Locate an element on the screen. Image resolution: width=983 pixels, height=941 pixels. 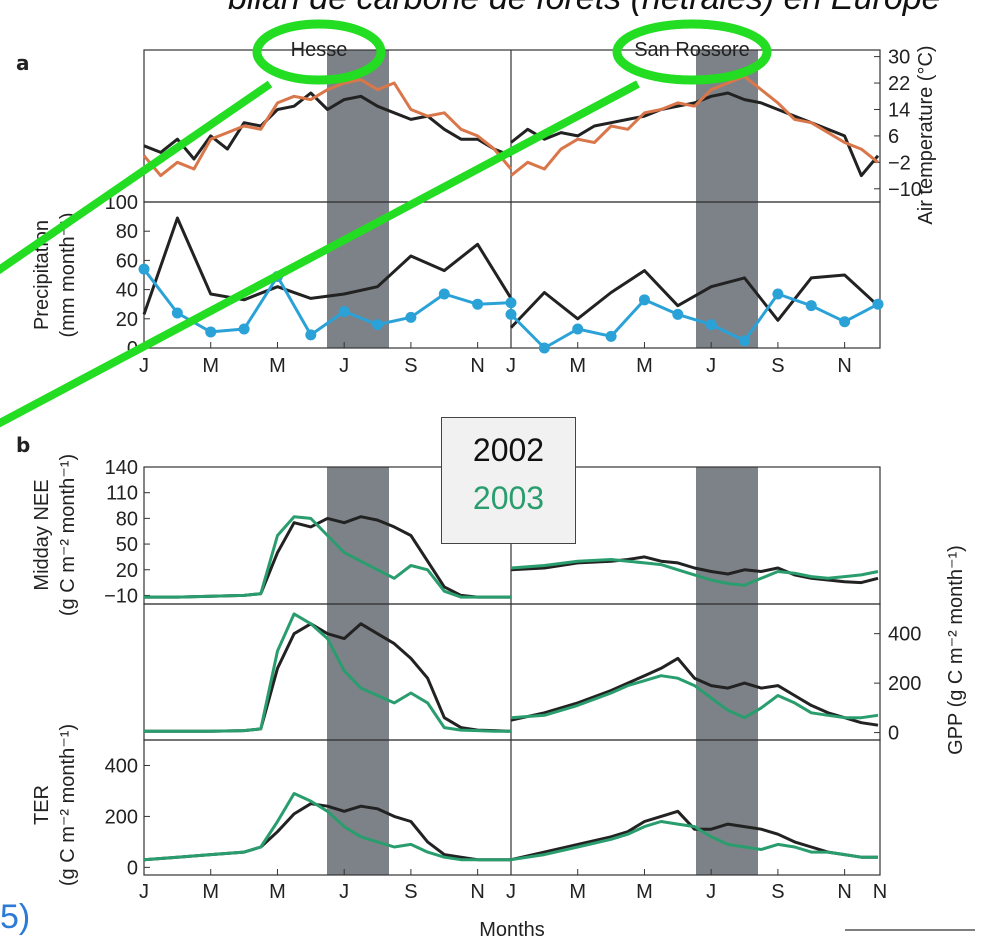
x-axis-label: Months is located at coordinates (512, 930).